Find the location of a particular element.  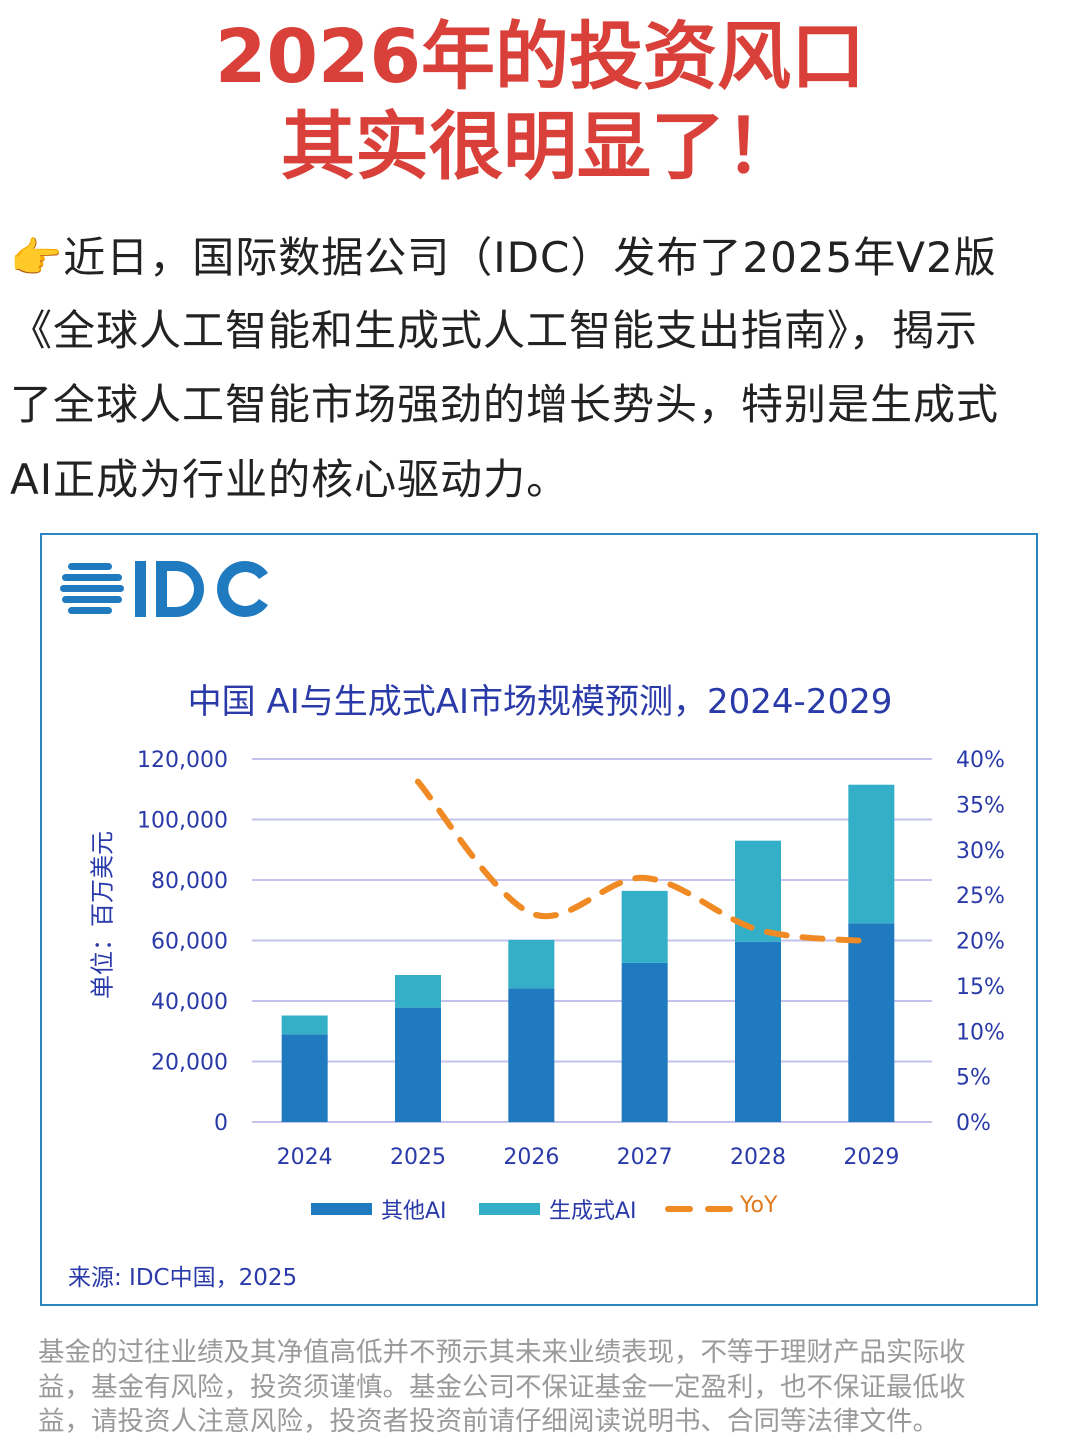

headline-line-2: 其实很明显了！ is located at coordinates (540, 147).